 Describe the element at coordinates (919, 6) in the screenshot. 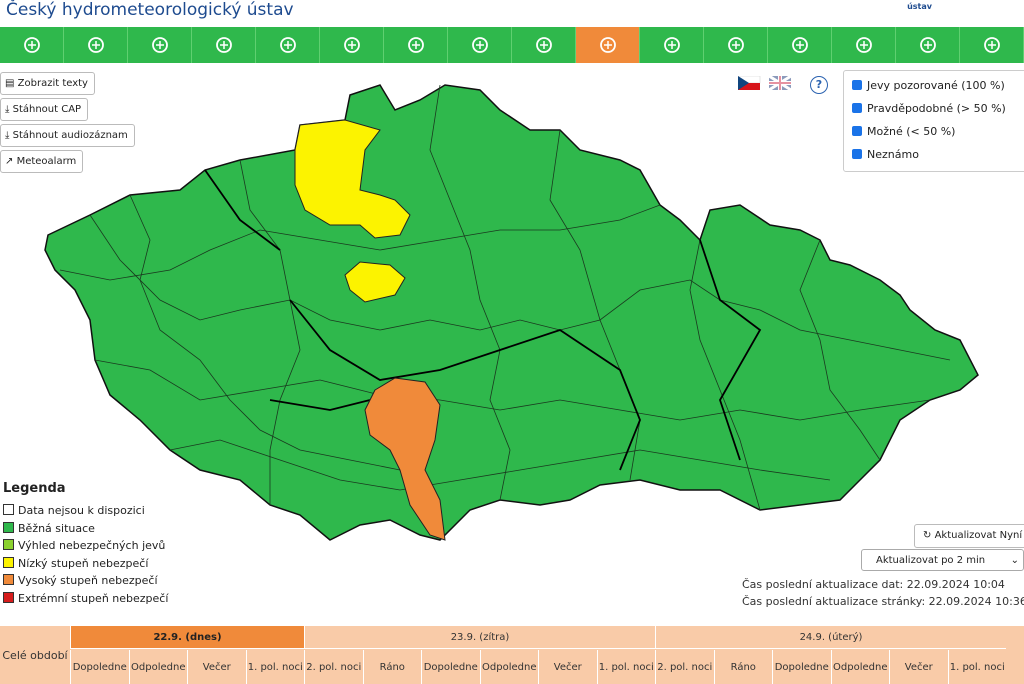

I see `logo: ústav` at that location.